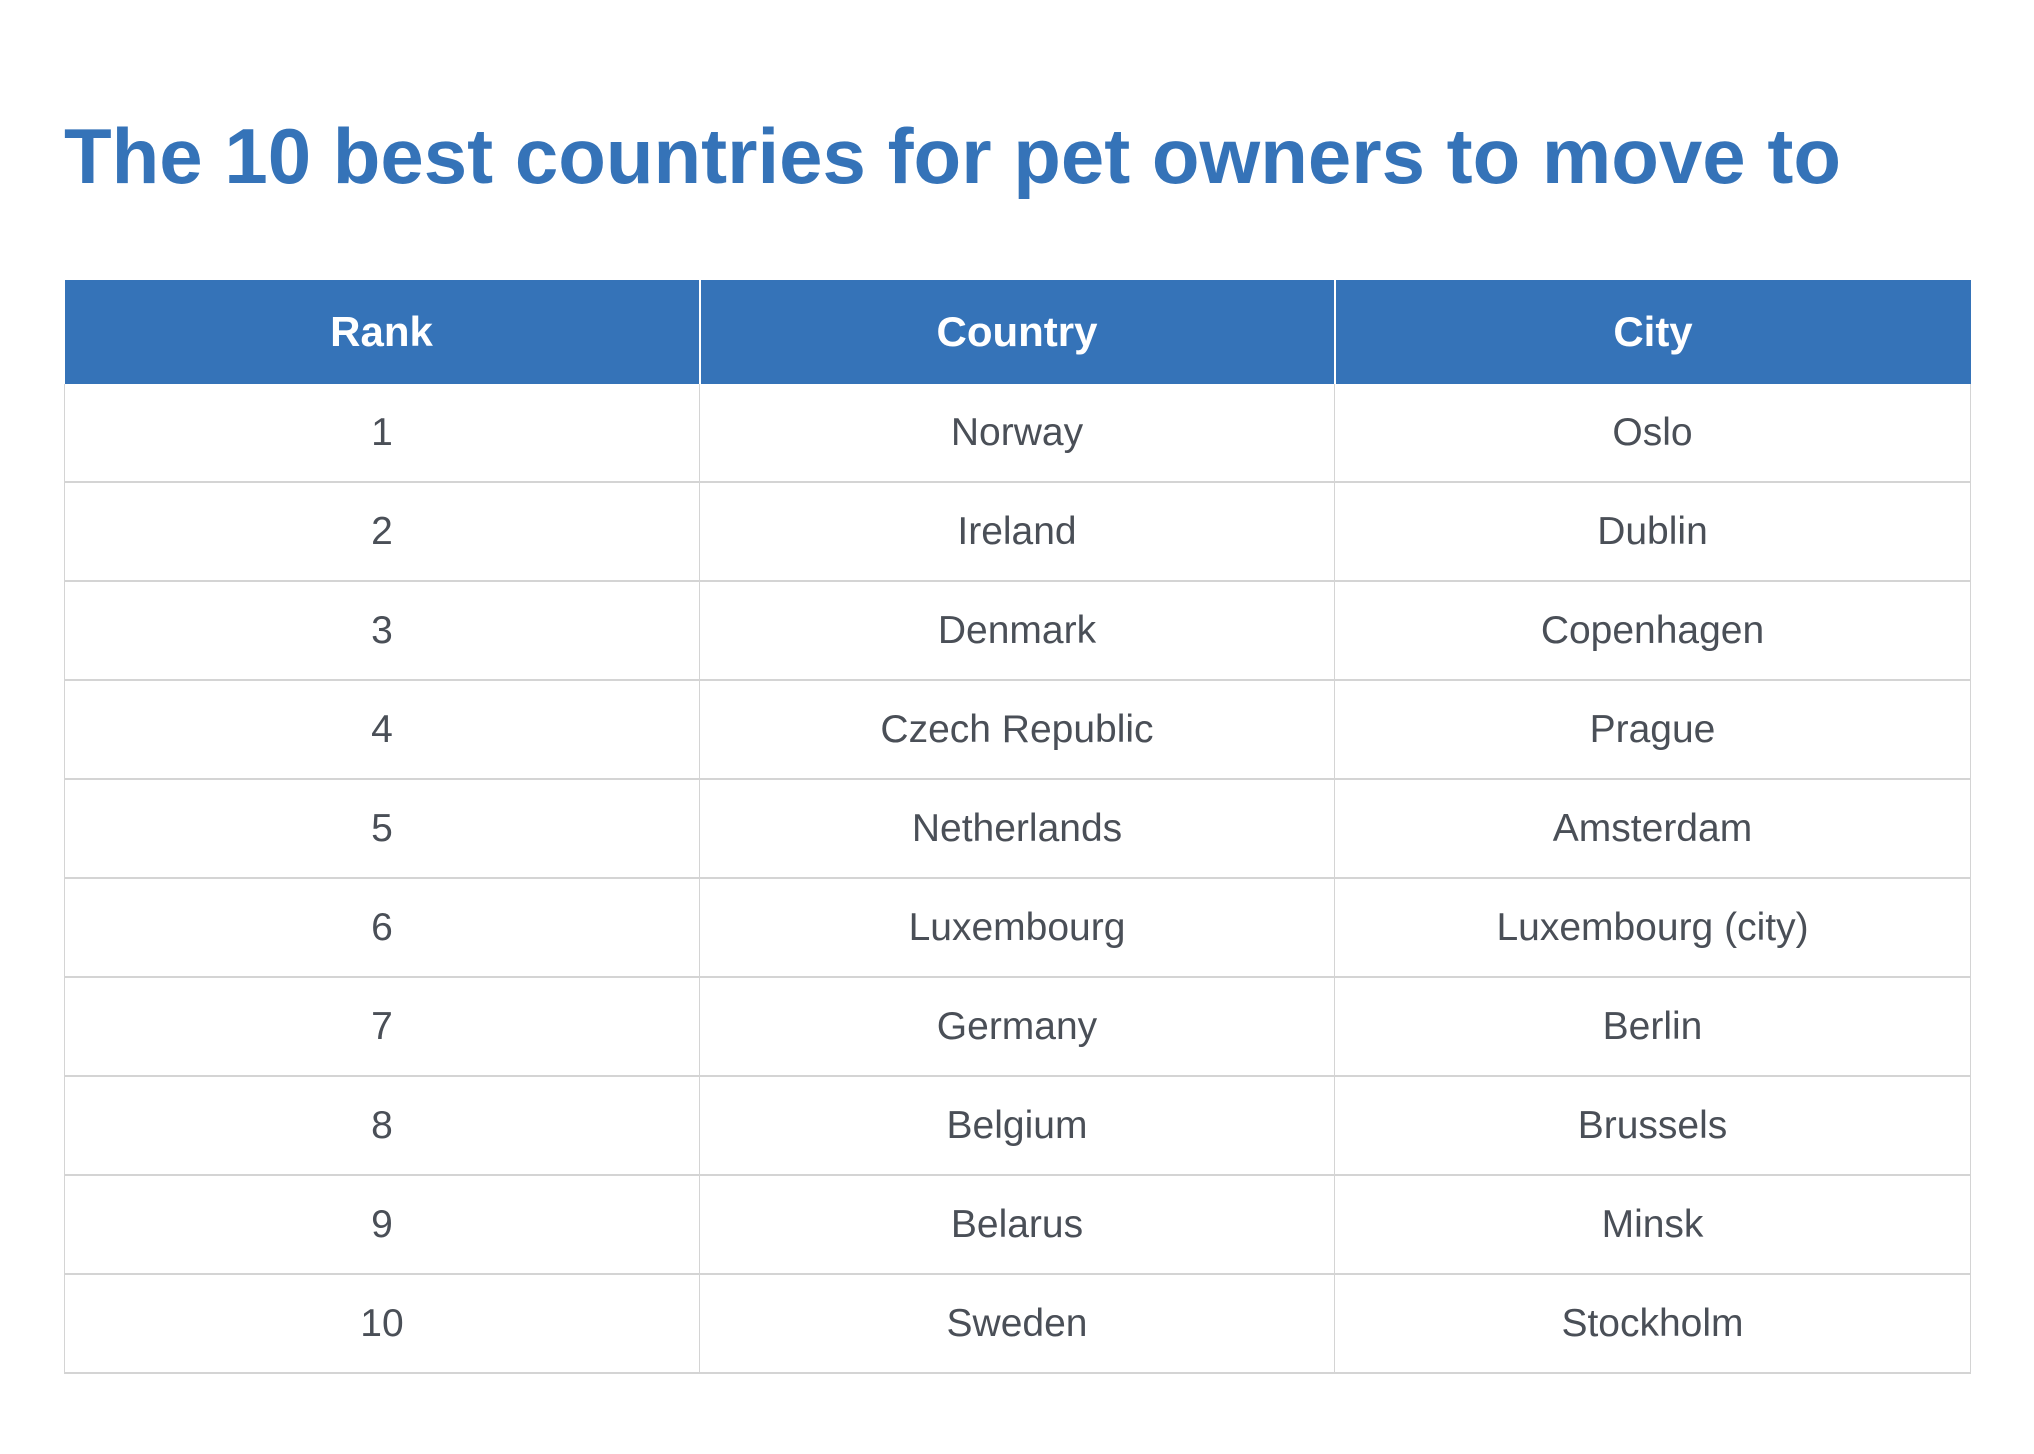  What do you see at coordinates (1652, 730) in the screenshot?
I see `city-cell: Prague` at bounding box center [1652, 730].